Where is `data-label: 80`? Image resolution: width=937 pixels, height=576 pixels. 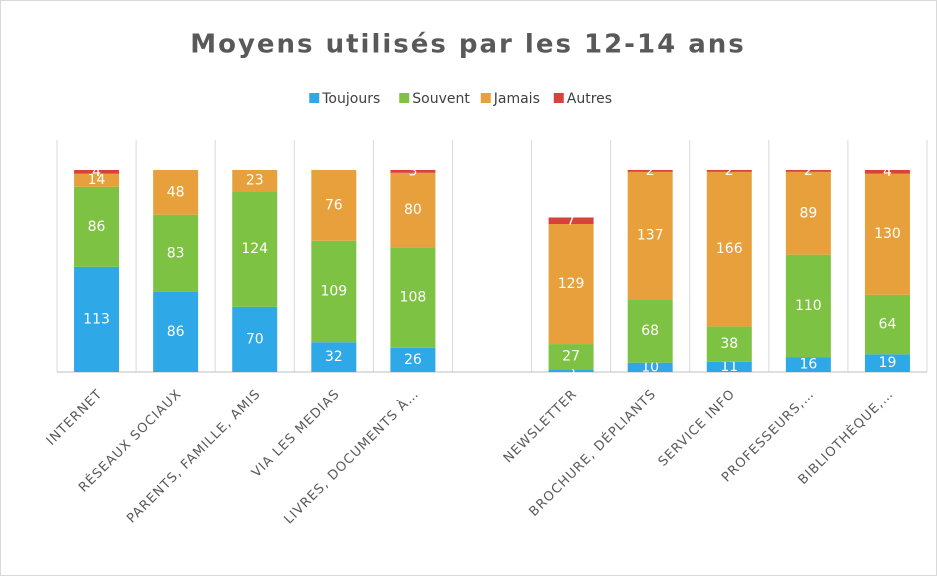
data-label: 80 is located at coordinates (413, 210).